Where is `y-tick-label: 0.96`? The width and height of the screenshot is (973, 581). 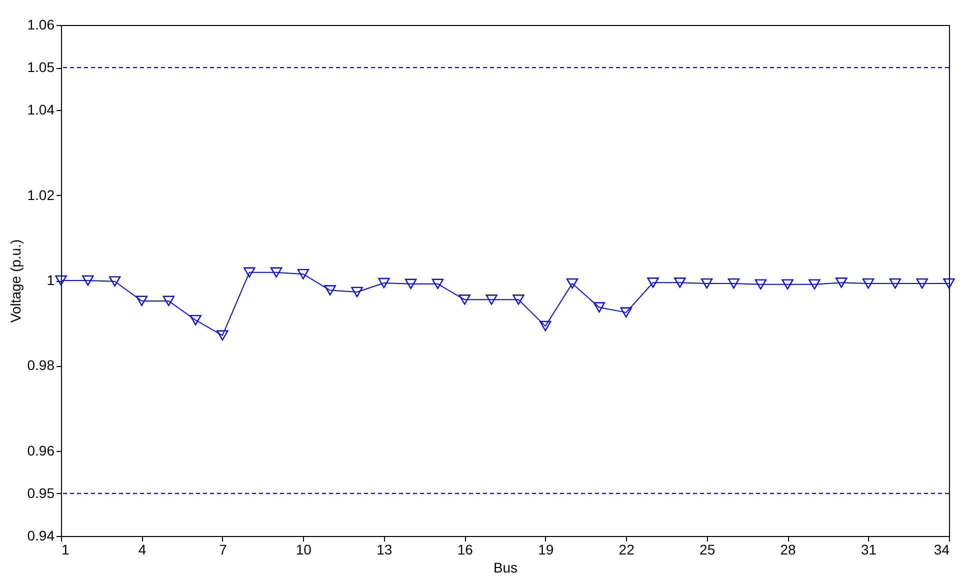
y-tick-label: 0.96 is located at coordinates (41, 450).